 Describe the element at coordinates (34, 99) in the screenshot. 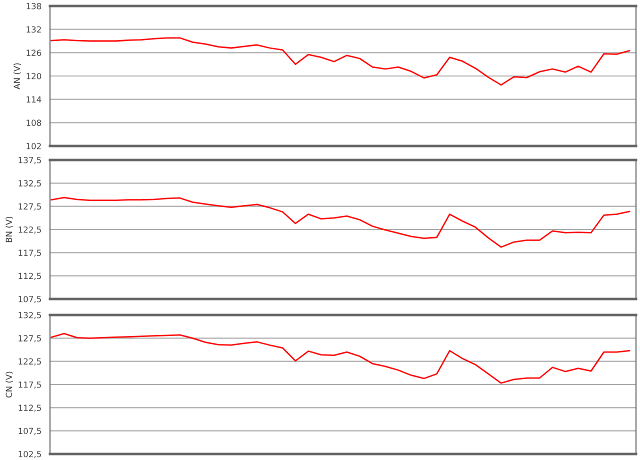

I see `y-tick-label: 114` at that location.